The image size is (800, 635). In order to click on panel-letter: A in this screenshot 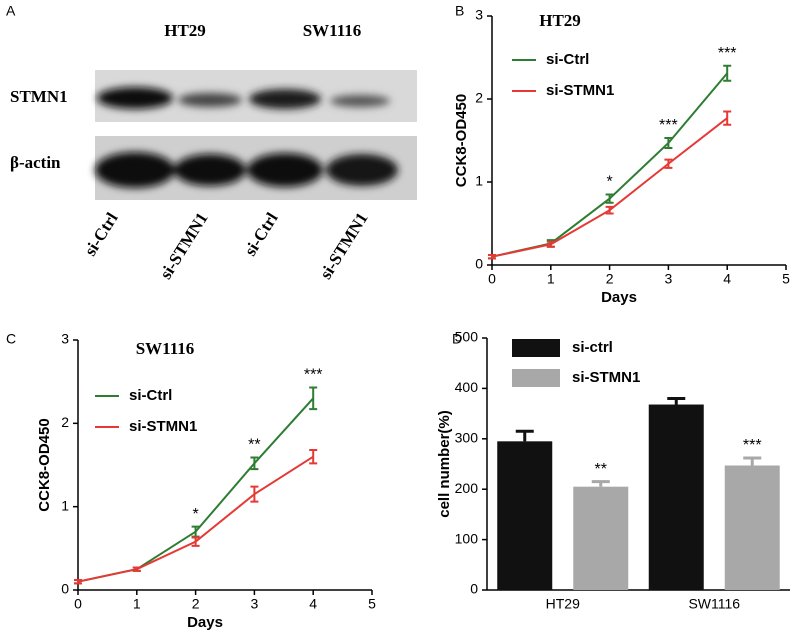, I will do `click(11, 11)`.